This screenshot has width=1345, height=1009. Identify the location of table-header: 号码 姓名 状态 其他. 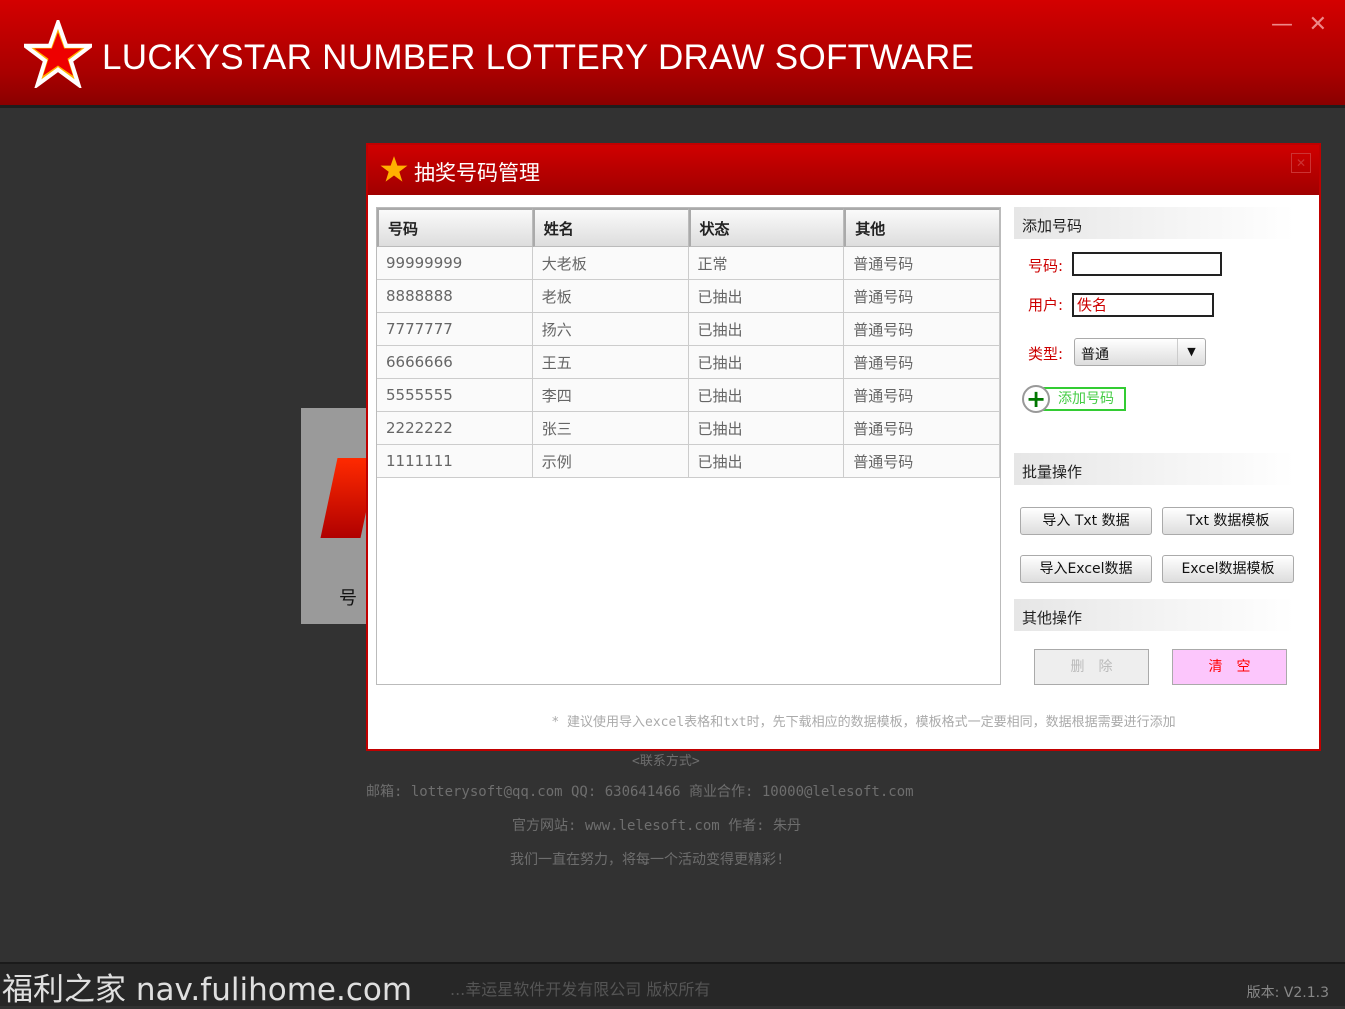
(688, 227).